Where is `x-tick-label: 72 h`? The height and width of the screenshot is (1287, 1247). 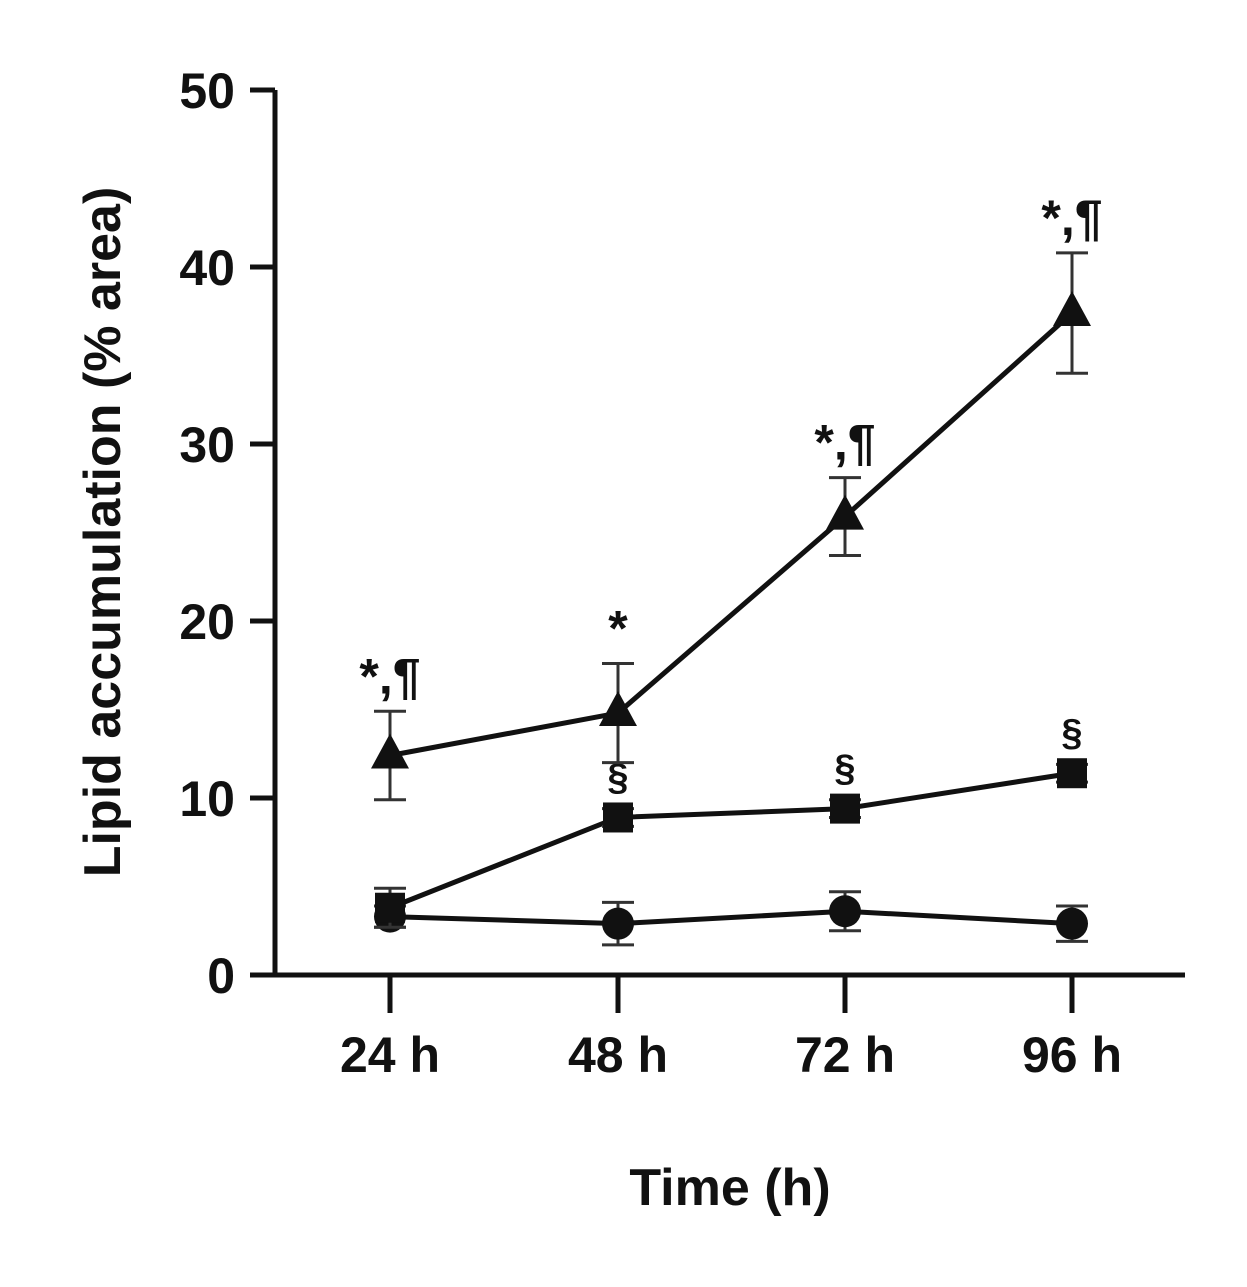
x-tick-label: 72 h is located at coordinates (845, 1055).